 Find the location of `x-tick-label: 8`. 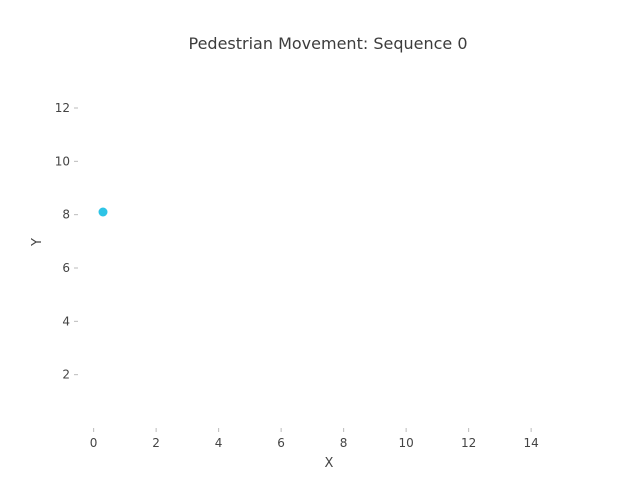

x-tick-label: 8 is located at coordinates (344, 443).